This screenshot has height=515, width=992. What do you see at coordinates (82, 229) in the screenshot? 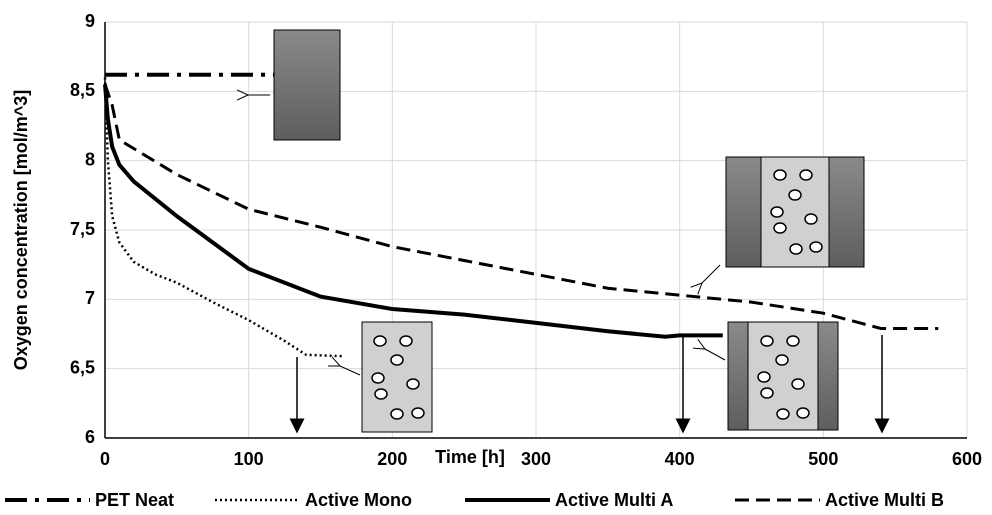
I see `y-tick-label: 7,5` at bounding box center [82, 229].